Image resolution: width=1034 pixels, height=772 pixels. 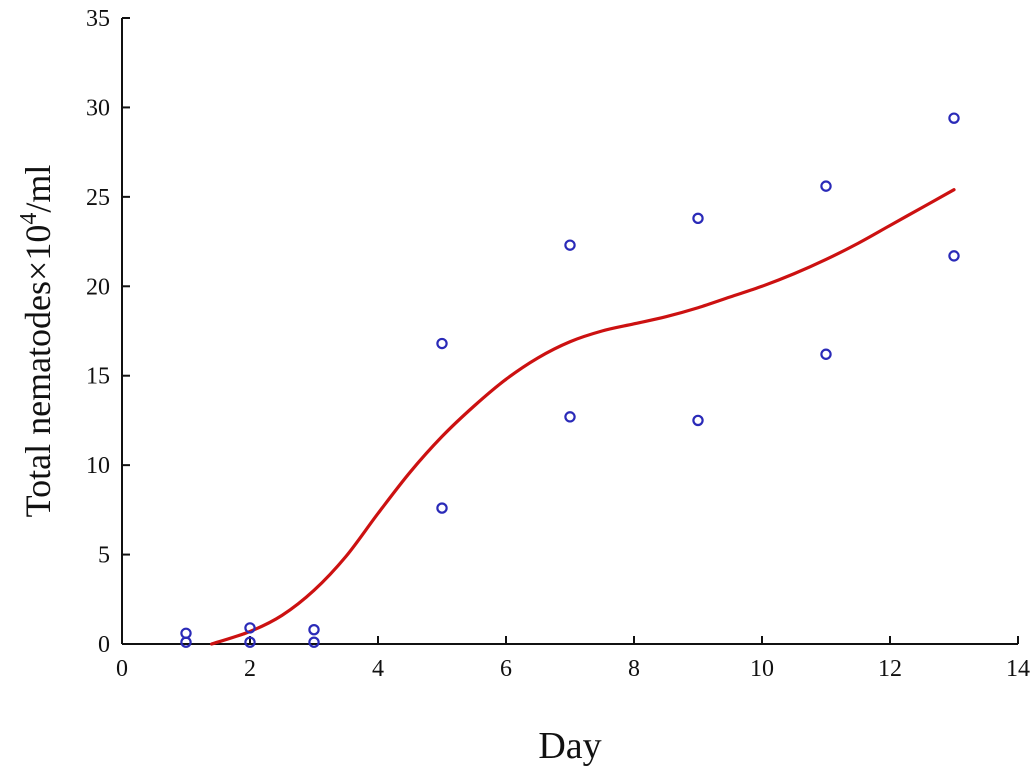 What do you see at coordinates (104, 556) in the screenshot?
I see `y-tick-label: 5` at bounding box center [104, 556].